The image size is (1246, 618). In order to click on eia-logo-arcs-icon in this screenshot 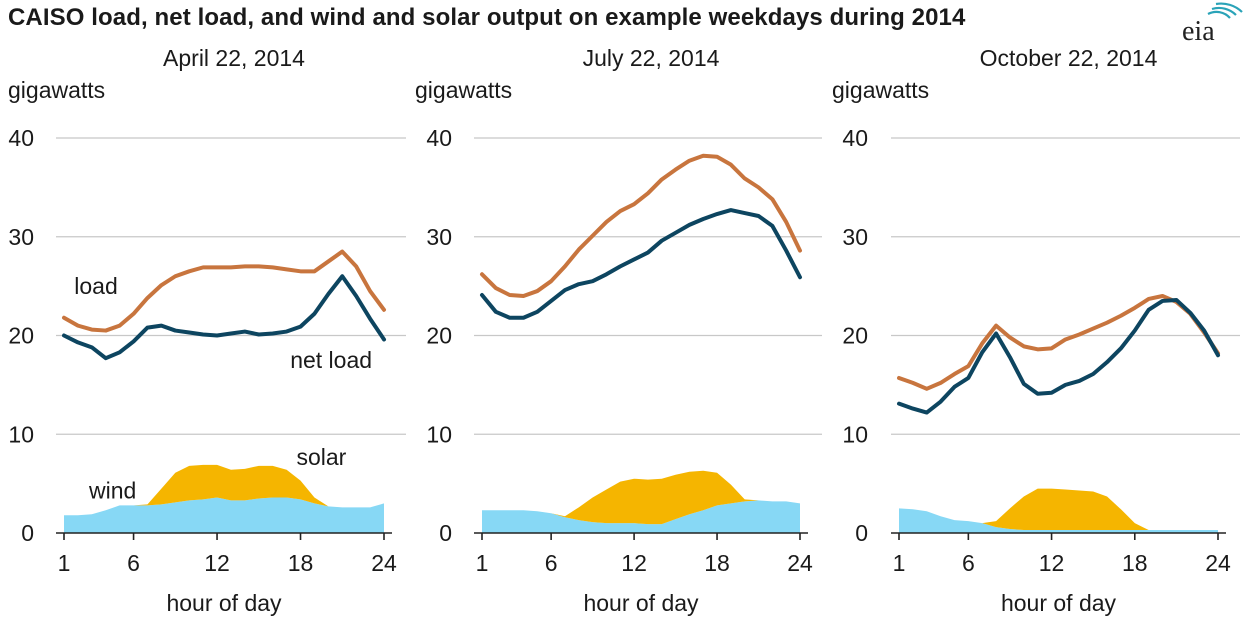, I will do `click(1225, 10)`.